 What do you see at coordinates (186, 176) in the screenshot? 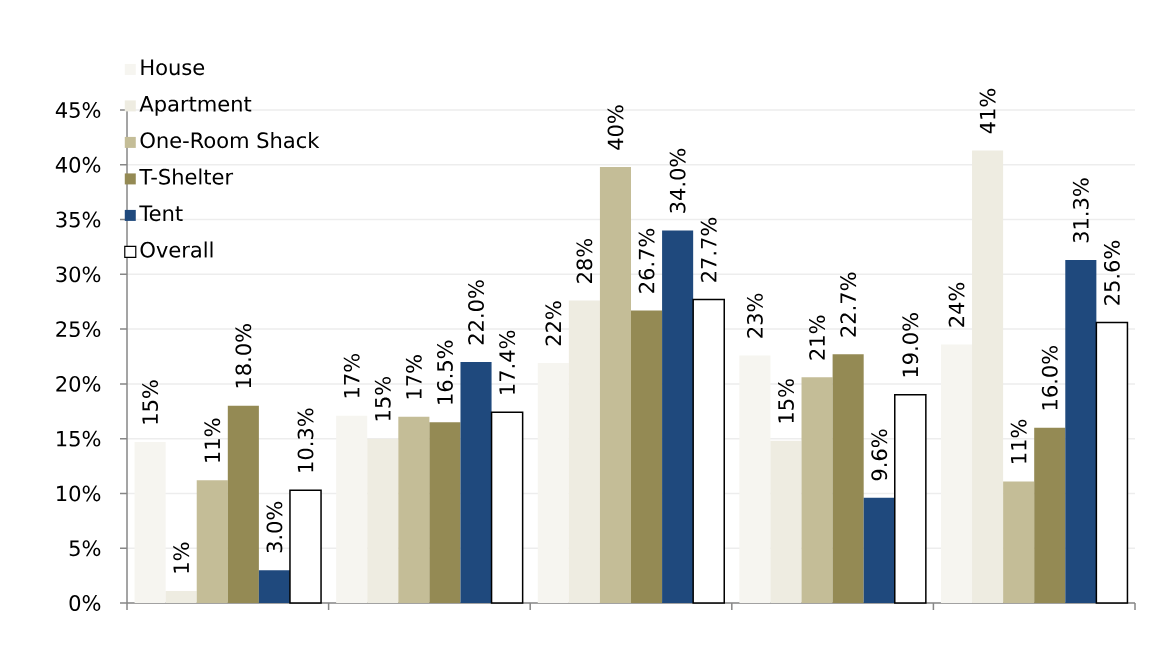
I see `legend-label: T-Shelter` at bounding box center [186, 176].